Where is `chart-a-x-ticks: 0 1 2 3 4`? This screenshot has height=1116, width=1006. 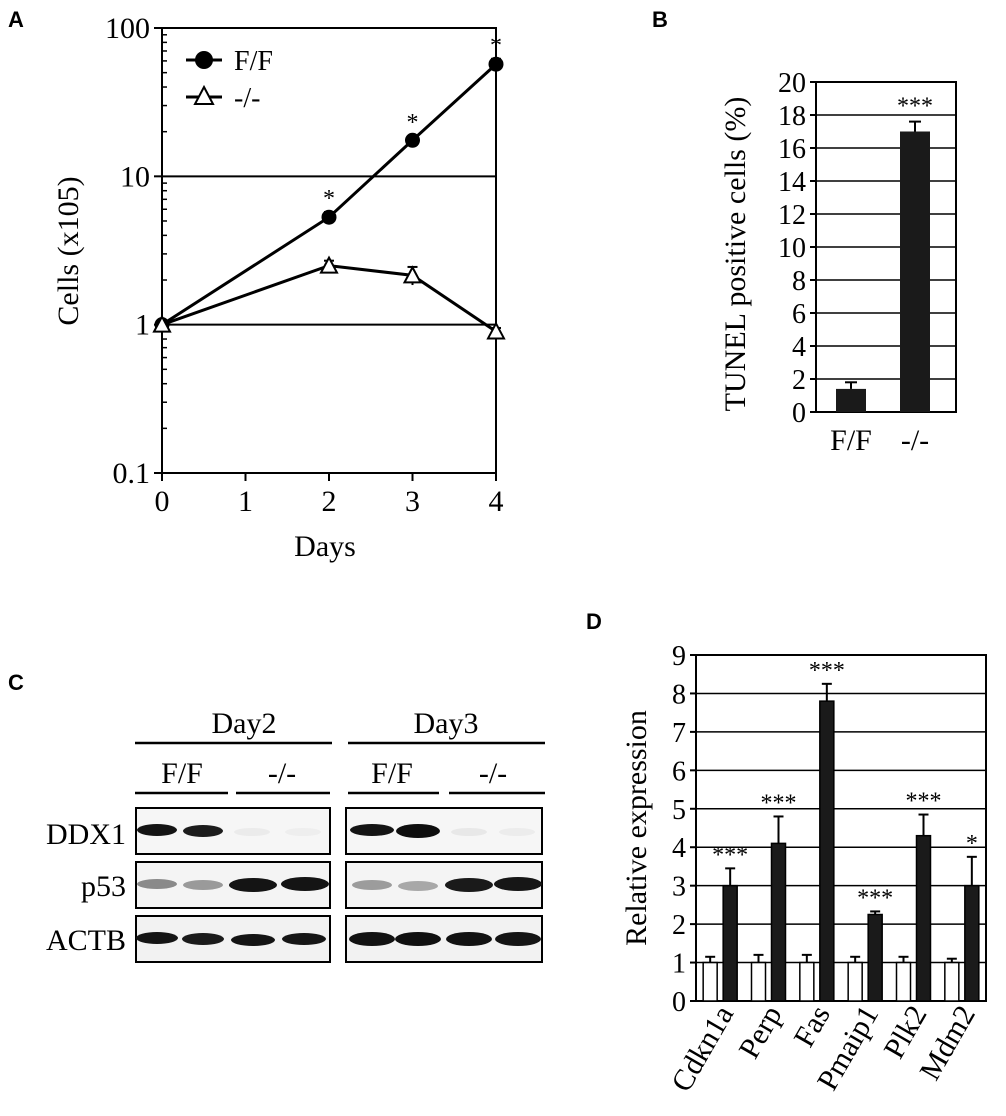
chart-a-x-ticks: 0 1 2 3 4 is located at coordinates (329, 495).